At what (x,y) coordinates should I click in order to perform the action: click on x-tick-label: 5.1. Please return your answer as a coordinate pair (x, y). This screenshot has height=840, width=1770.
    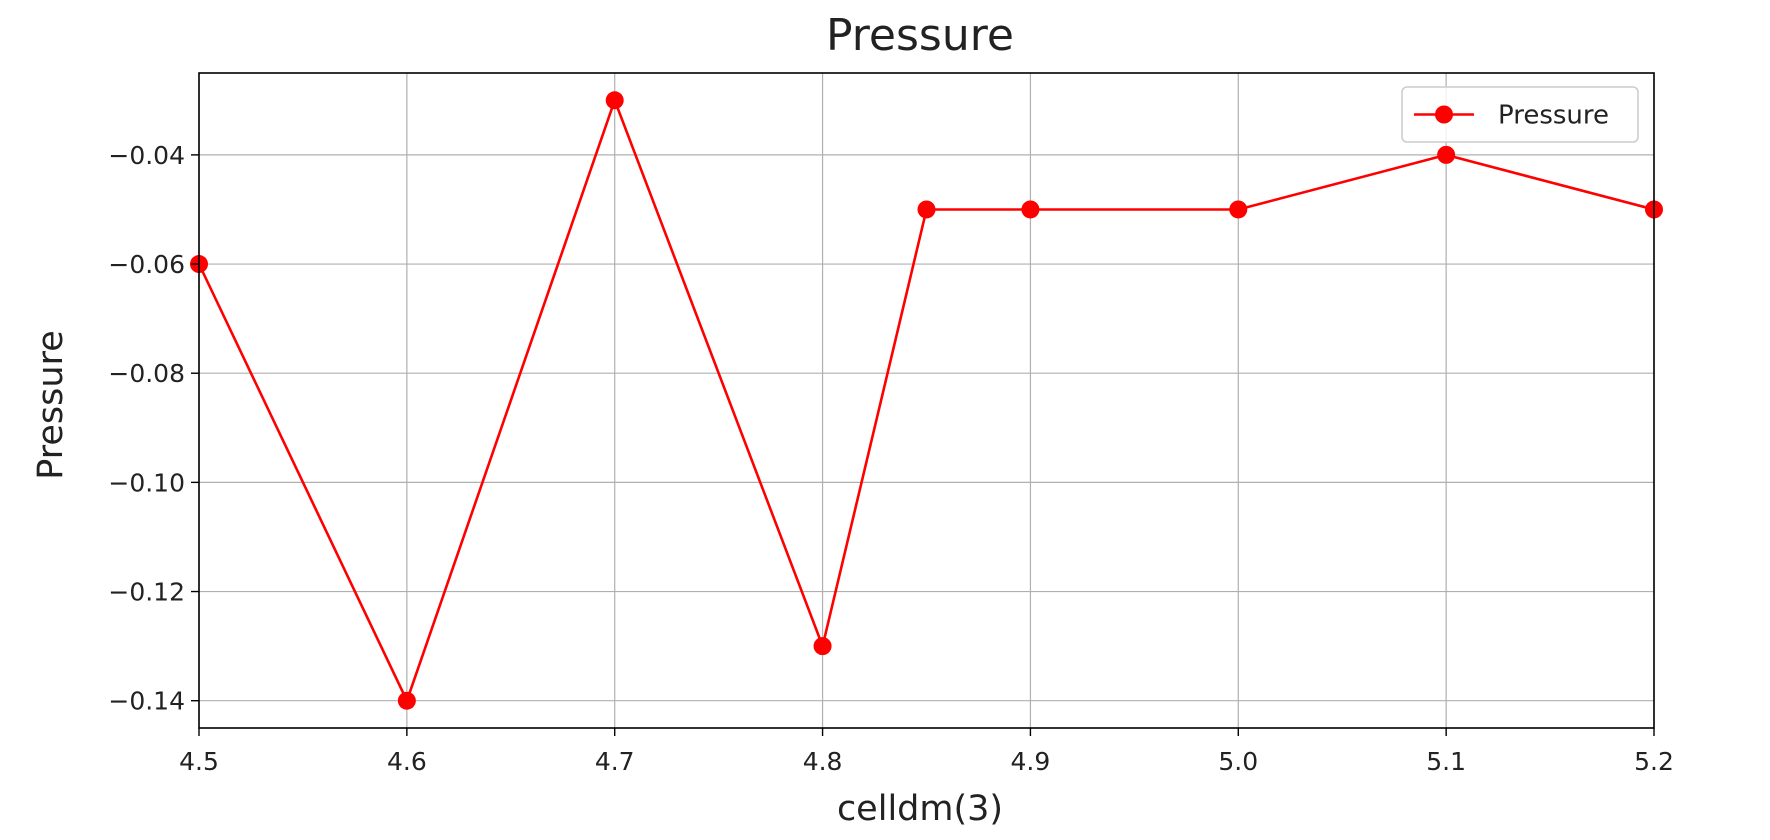
    Looking at the image, I should click on (1446, 761).